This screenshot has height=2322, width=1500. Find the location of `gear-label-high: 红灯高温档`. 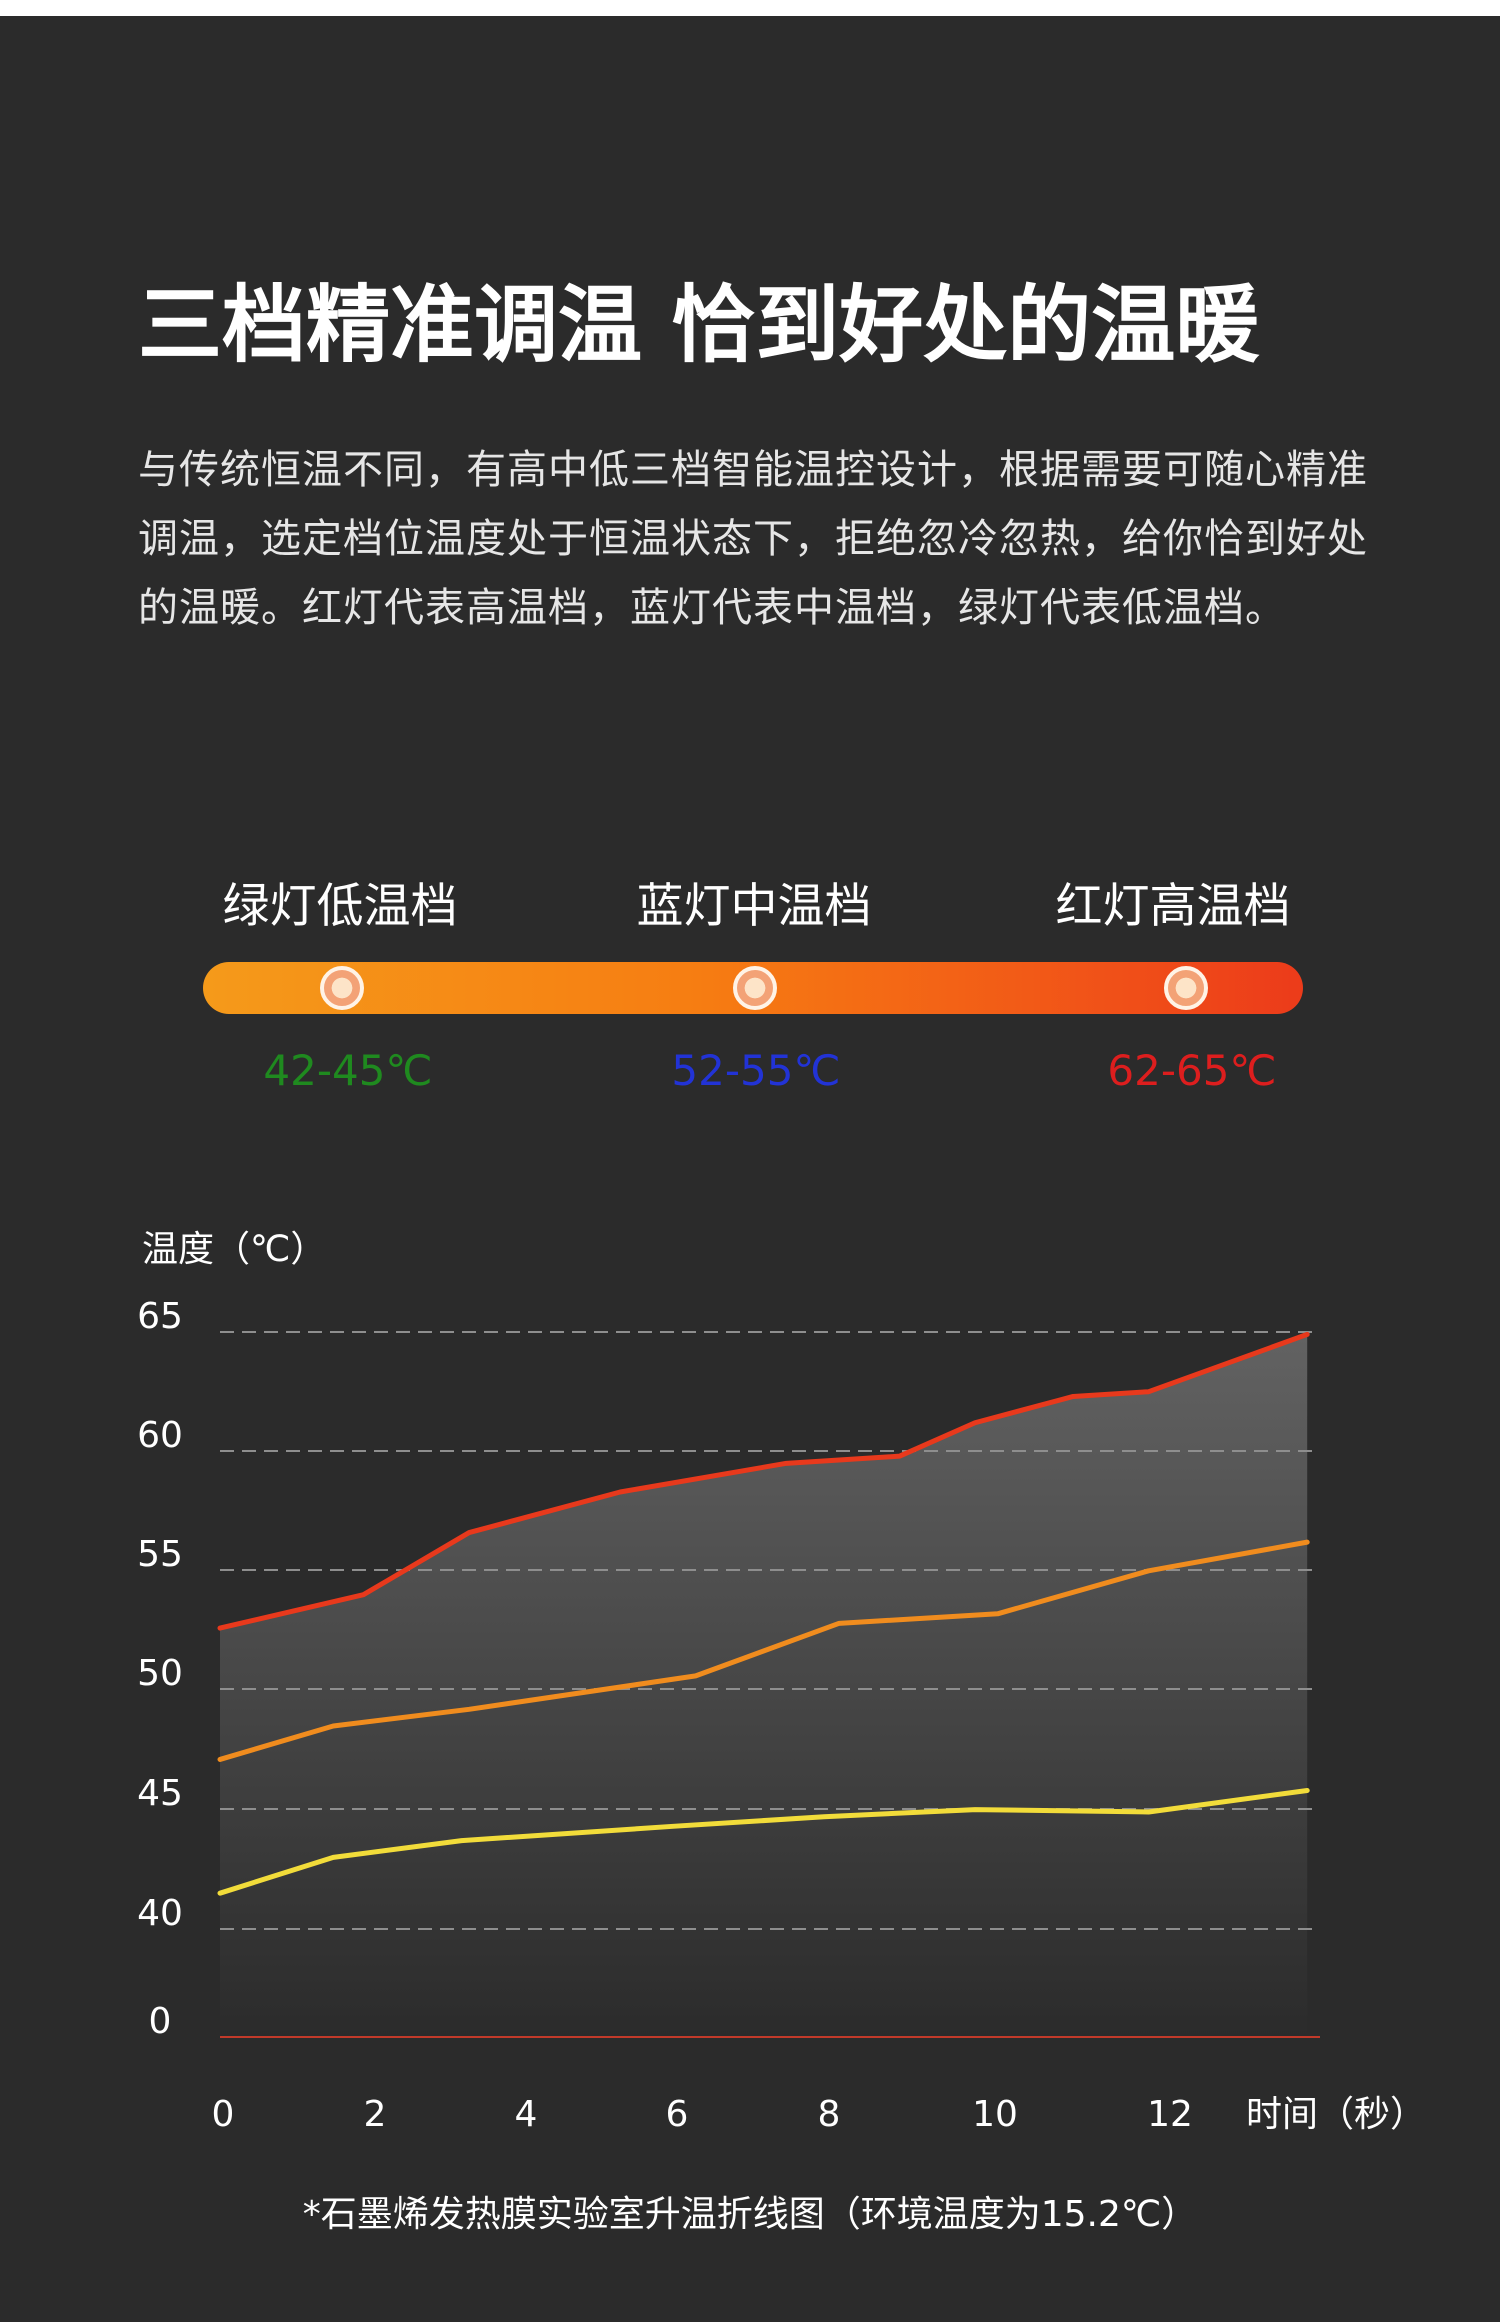

gear-label-high: 红灯高温档 is located at coordinates (1173, 906).